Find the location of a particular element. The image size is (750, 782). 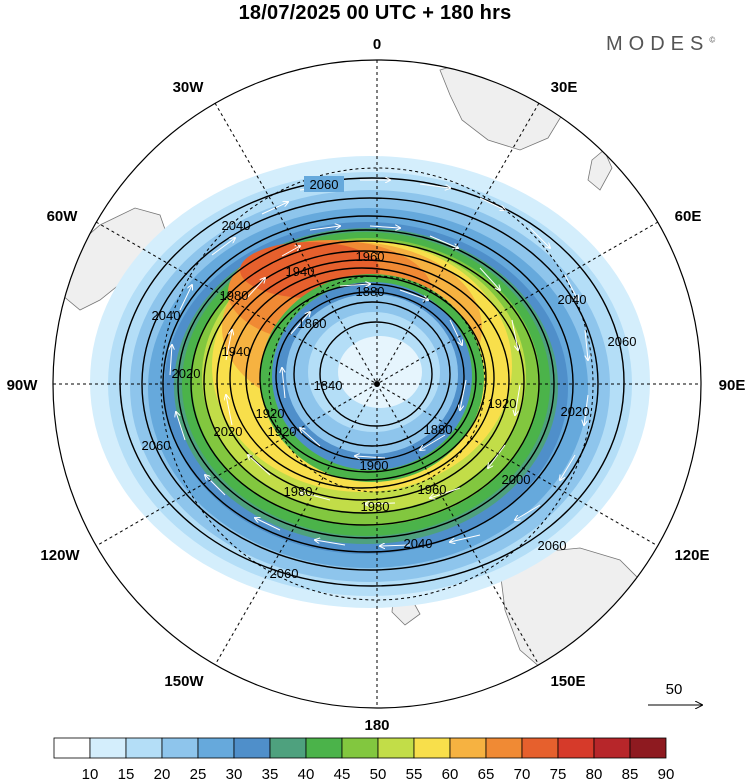

svg-text: 50 is located at coordinates (674, 689).